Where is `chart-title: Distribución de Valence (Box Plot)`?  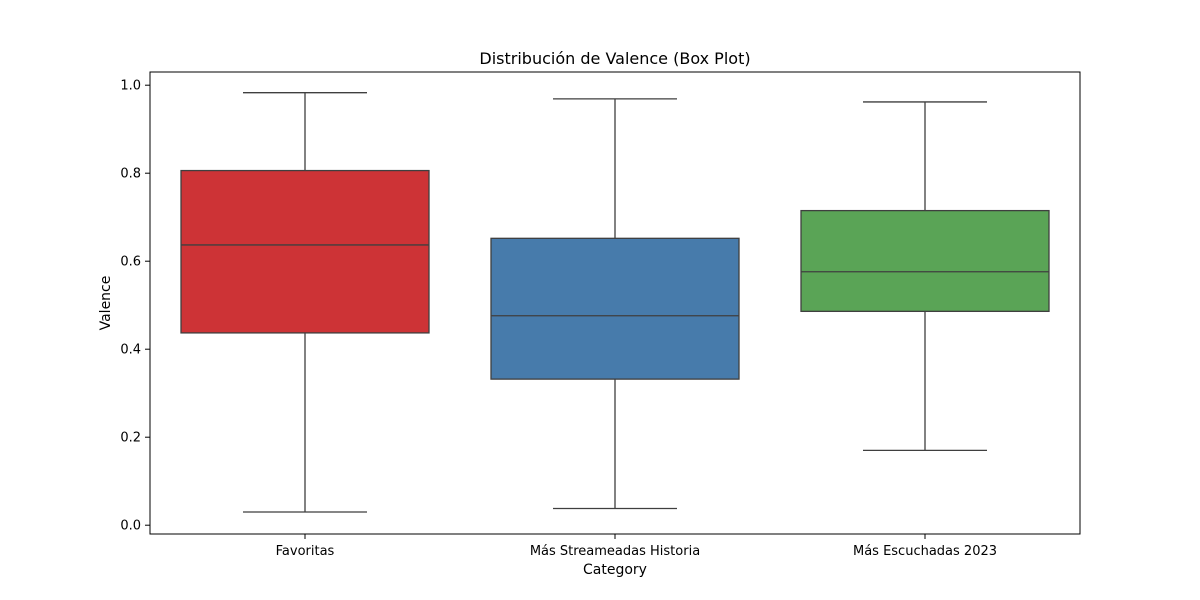 chart-title: Distribución de Valence (Box Plot) is located at coordinates (614, 58).